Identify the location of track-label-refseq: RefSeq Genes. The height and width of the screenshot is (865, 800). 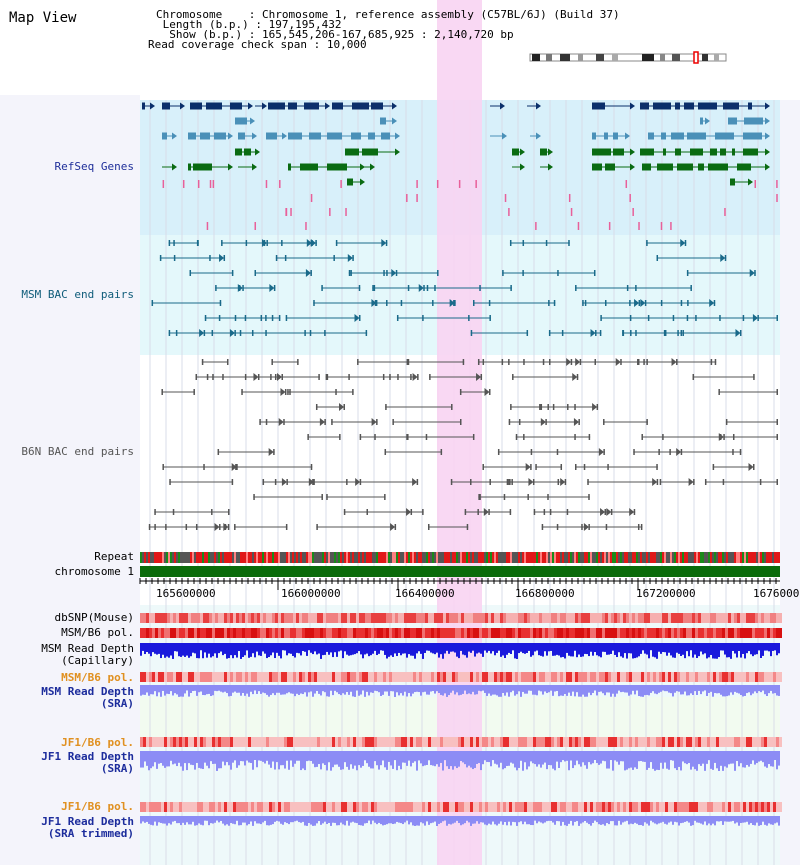
(94, 166).